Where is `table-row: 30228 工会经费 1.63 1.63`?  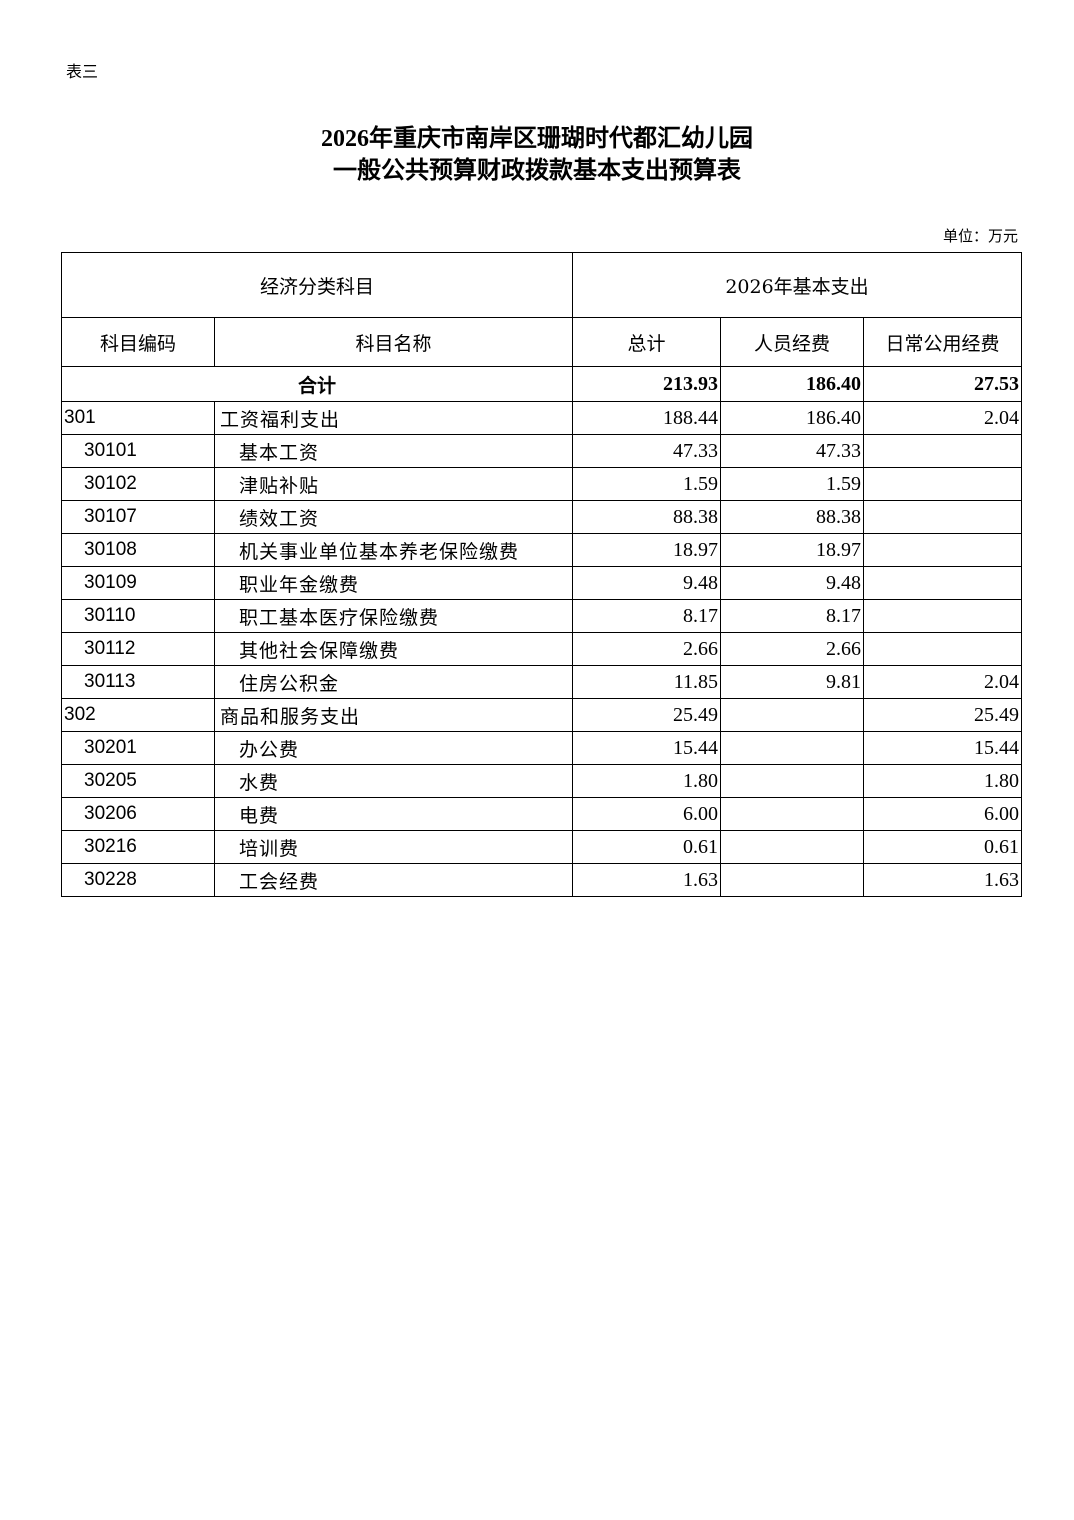 table-row: 30228 工会经费 1.63 1.63 is located at coordinates (542, 880).